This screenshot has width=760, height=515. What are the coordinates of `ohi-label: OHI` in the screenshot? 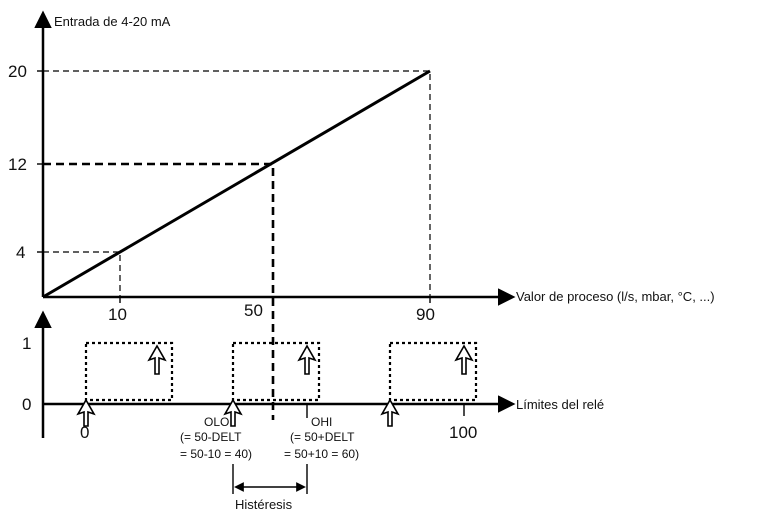 It's located at (321, 422).